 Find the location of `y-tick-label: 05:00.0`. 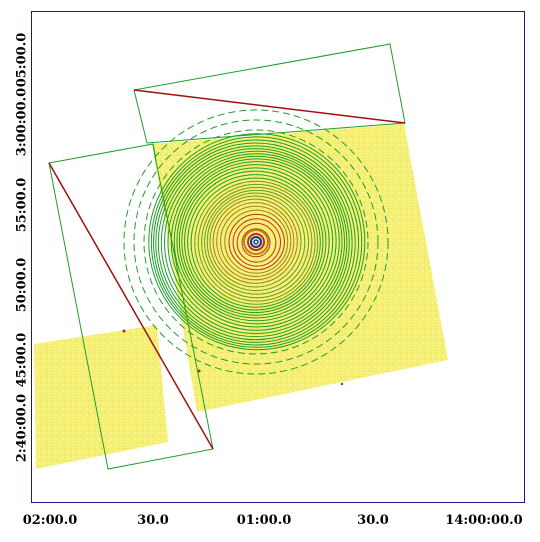

y-tick-label: 05:00.0 is located at coordinates (22, 60).